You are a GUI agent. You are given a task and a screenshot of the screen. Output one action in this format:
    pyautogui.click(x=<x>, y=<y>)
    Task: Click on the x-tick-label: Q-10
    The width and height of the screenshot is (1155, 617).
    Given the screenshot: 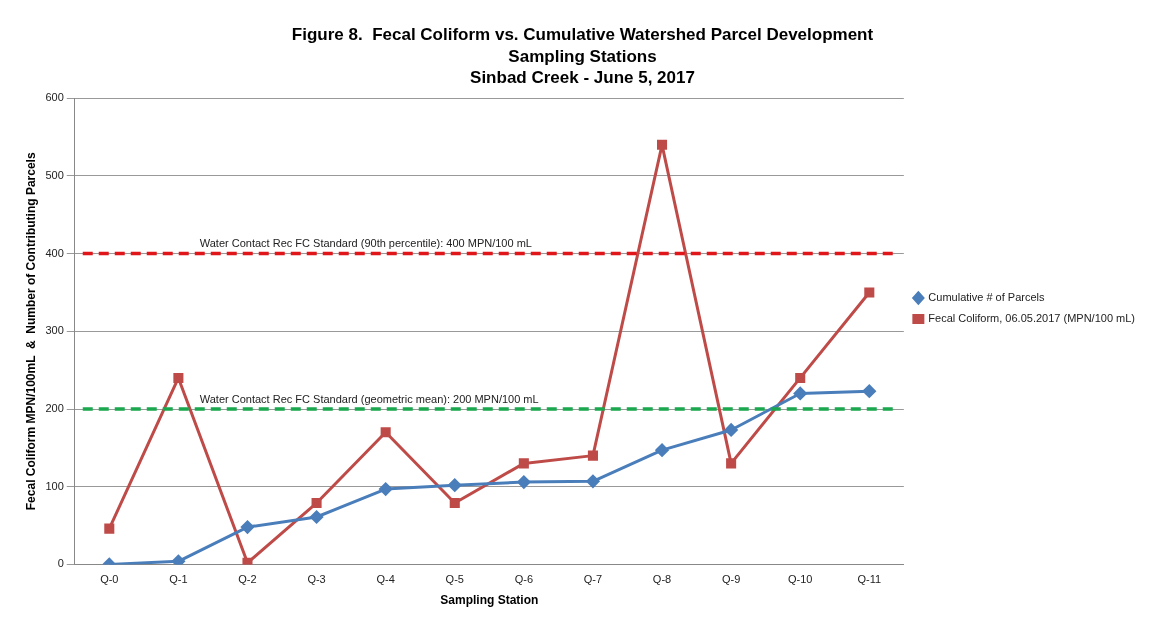 What is the action you would take?
    pyautogui.click(x=800, y=579)
    